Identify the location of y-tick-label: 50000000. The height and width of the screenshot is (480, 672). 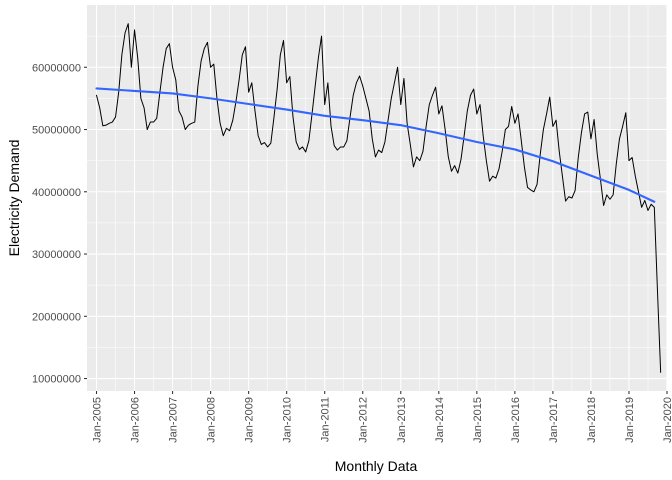
(56, 131).